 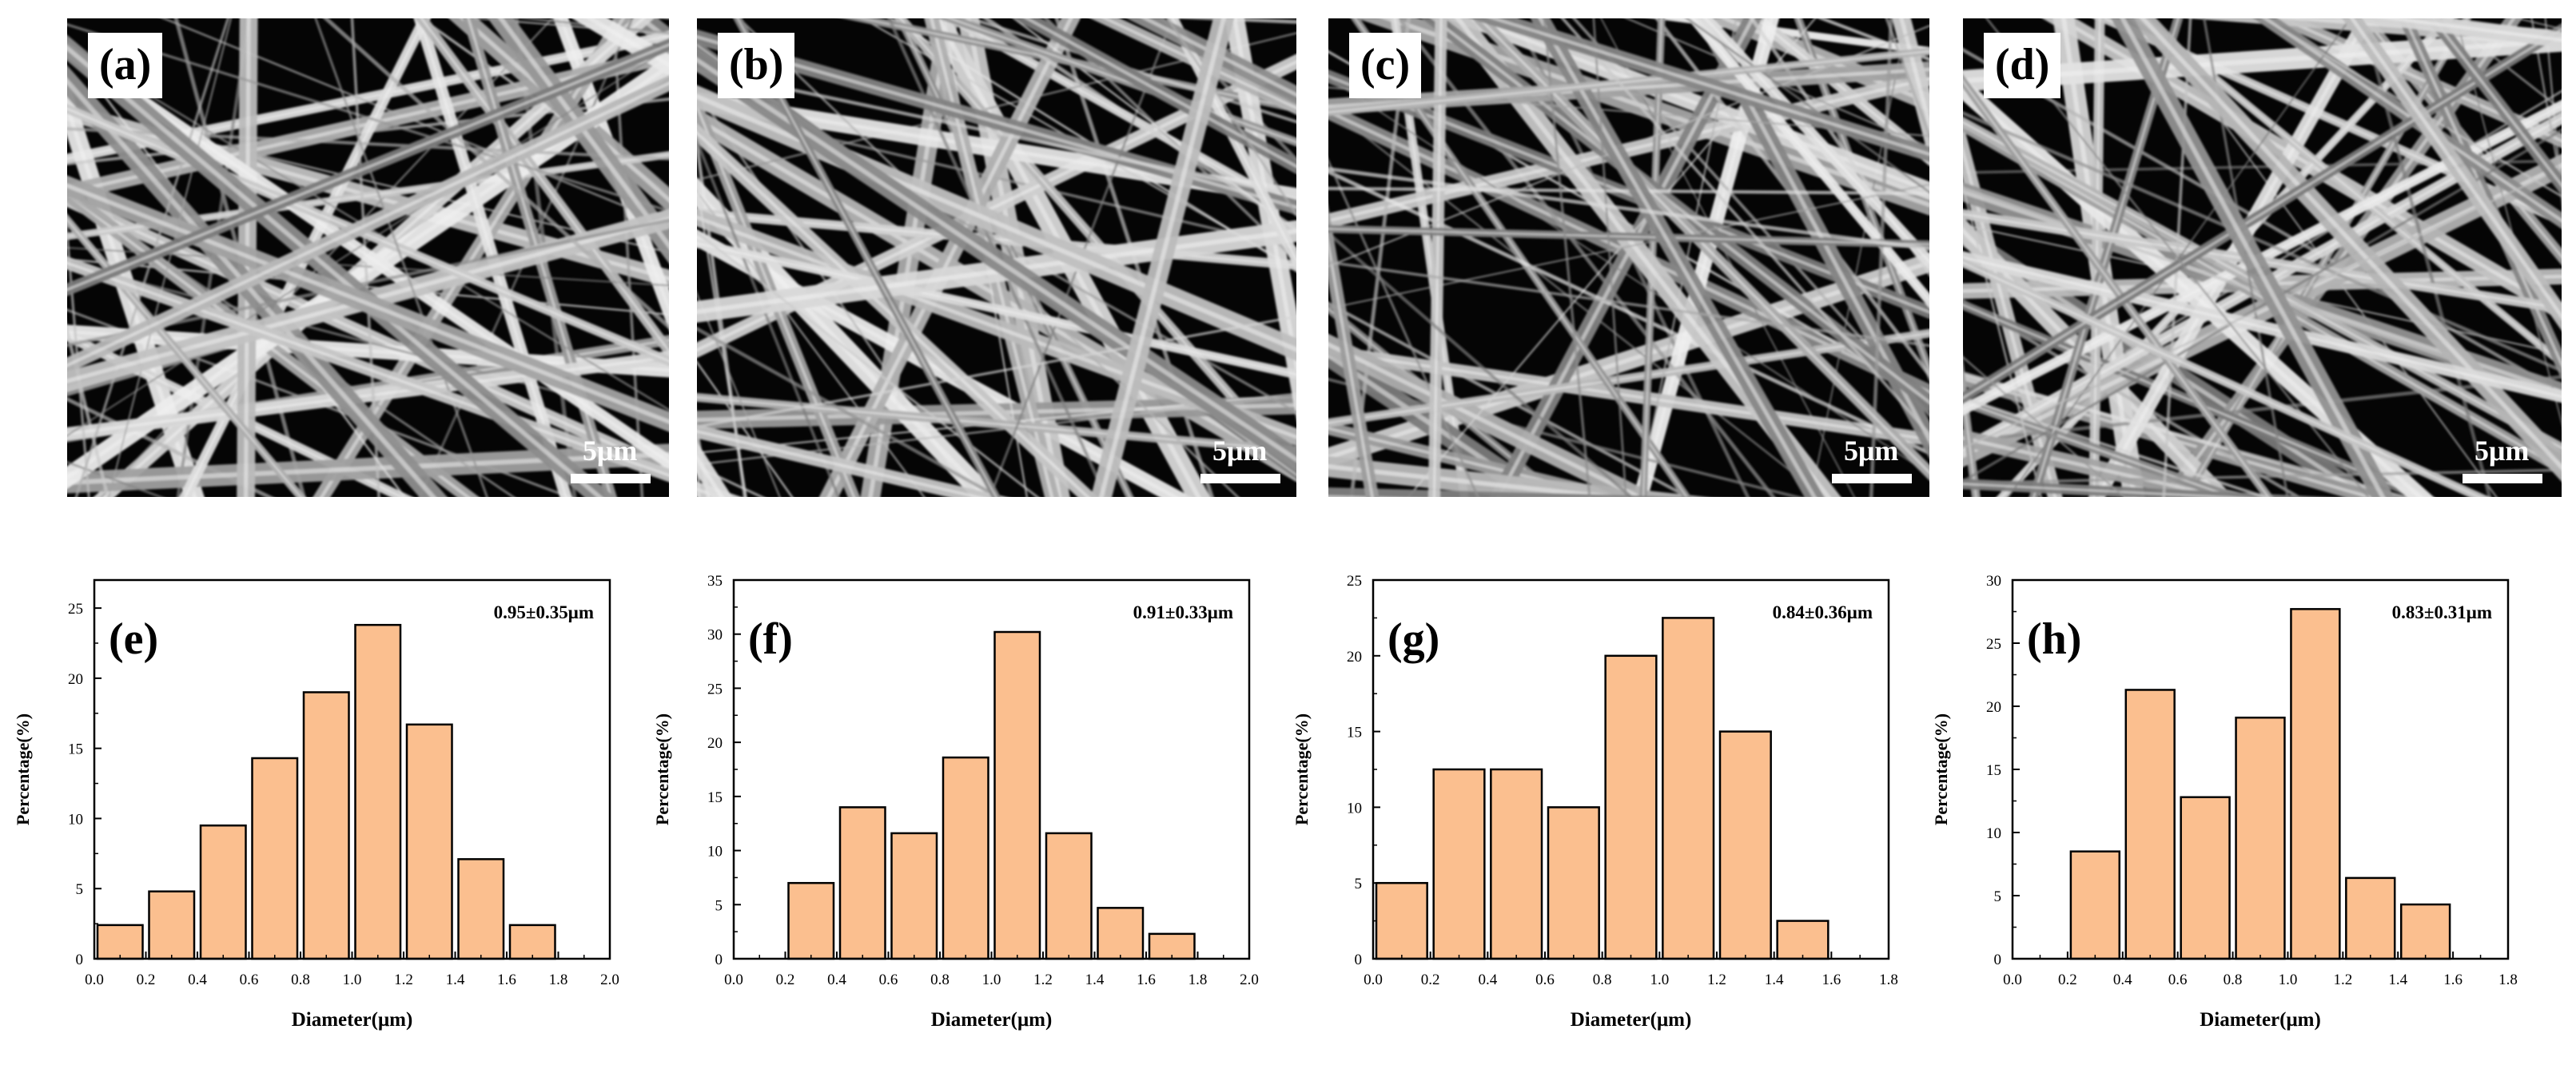 What do you see at coordinates (610, 451) in the screenshot?
I see `scale-label-a: 5μm` at bounding box center [610, 451].